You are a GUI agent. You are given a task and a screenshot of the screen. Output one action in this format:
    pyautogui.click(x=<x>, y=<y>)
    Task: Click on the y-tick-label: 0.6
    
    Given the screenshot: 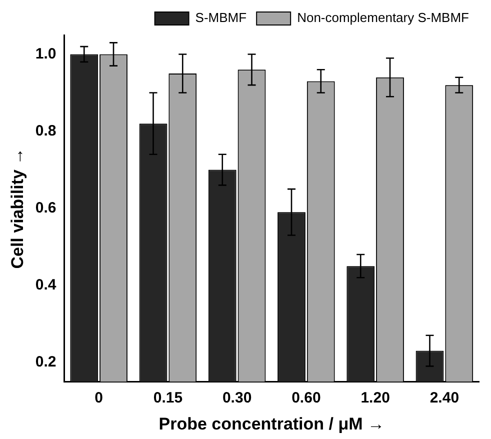 What is the action you would take?
    pyautogui.click(x=45, y=207)
    